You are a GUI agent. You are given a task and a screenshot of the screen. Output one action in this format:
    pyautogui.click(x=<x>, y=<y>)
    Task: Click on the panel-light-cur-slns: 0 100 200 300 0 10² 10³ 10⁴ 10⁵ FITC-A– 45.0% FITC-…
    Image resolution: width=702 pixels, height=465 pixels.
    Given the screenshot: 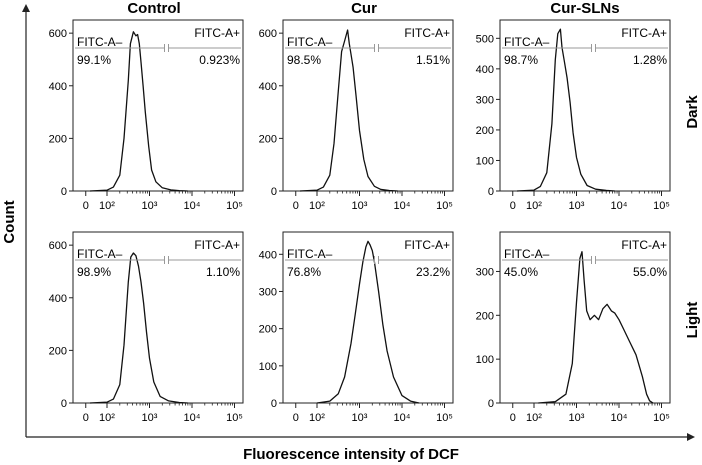 What is the action you would take?
    pyautogui.click(x=573, y=327)
    